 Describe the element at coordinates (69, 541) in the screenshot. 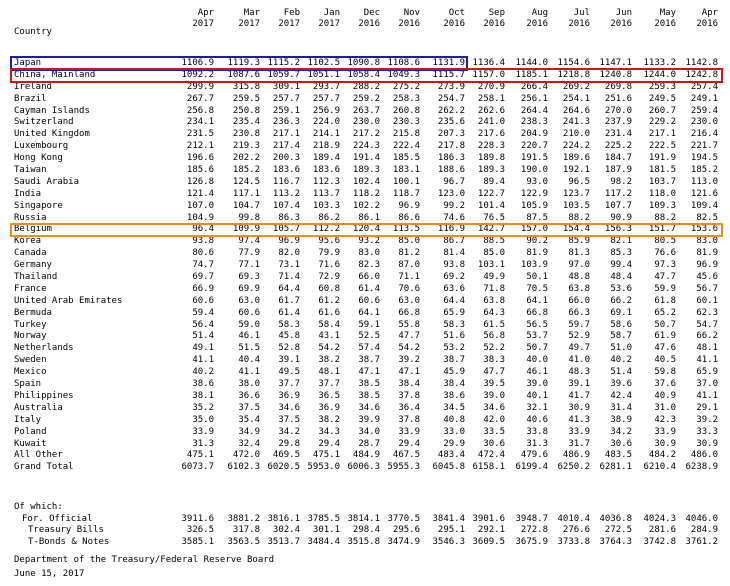

I see `subtotal-label: T-Bonds & Notes` at that location.